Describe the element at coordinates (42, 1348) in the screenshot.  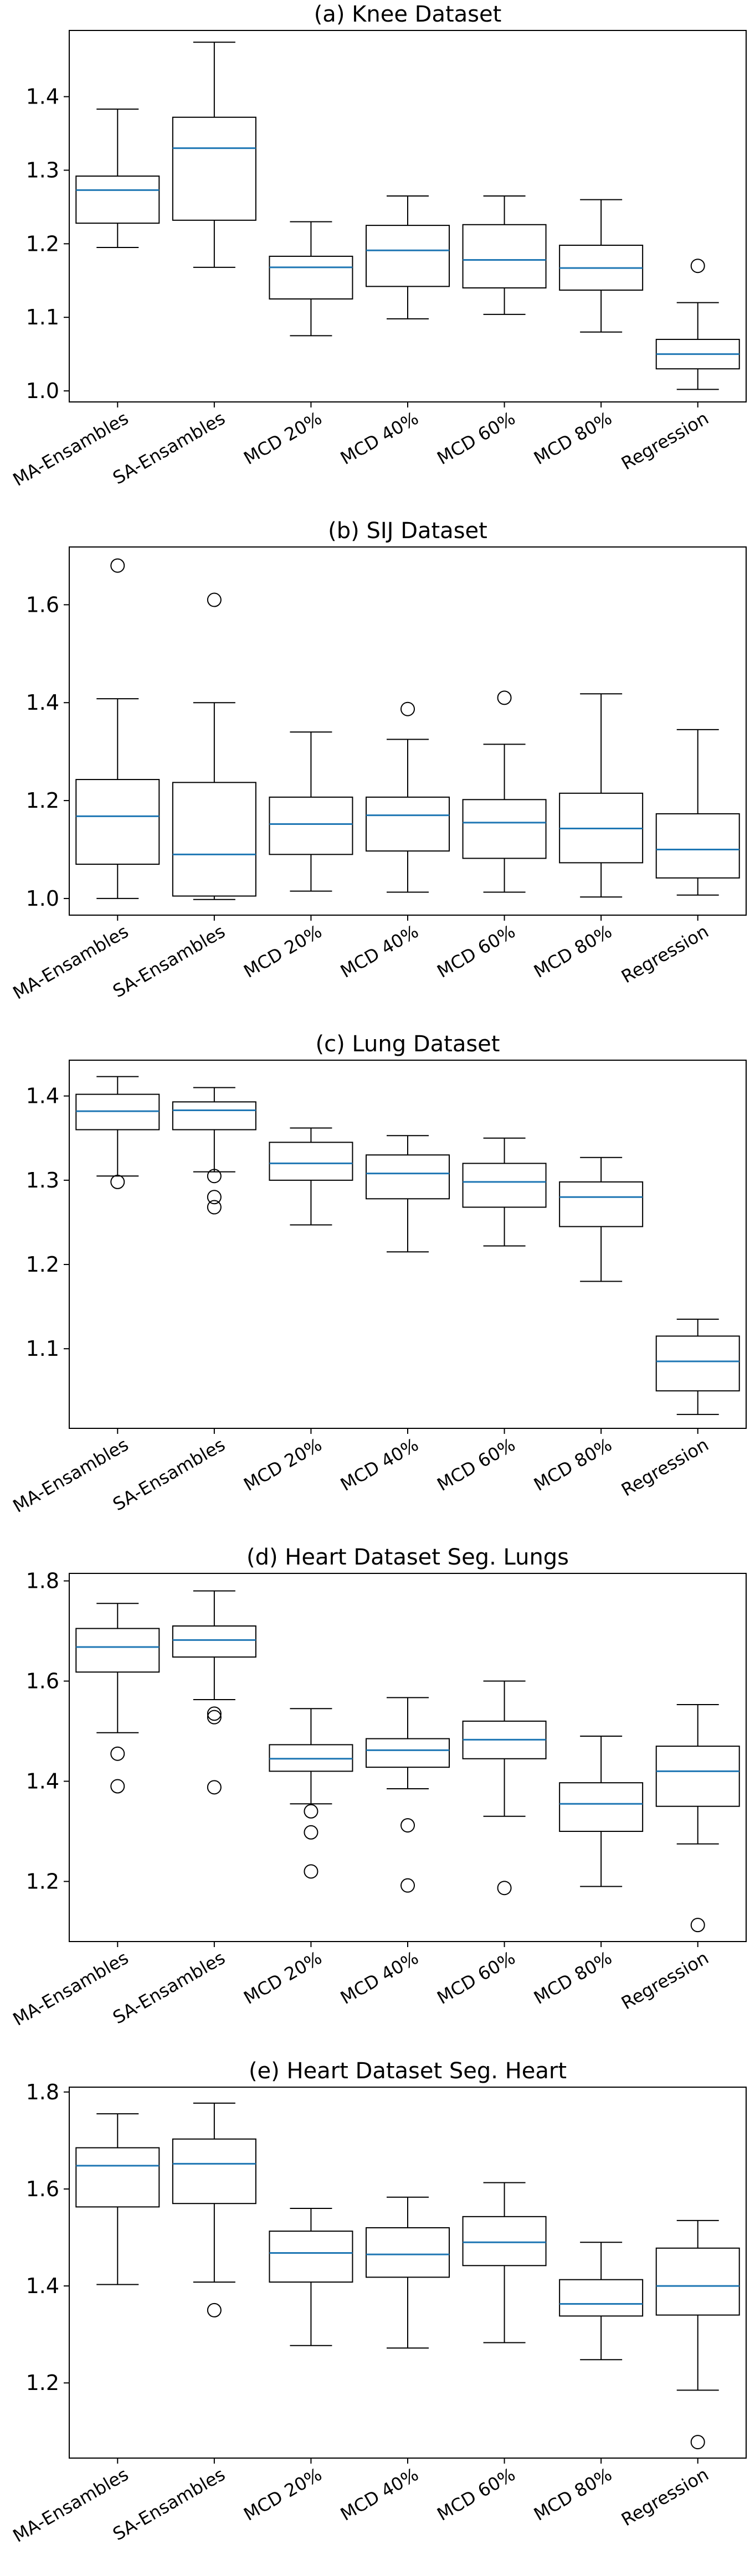
I see `y-tick-label: 1.1` at that location.